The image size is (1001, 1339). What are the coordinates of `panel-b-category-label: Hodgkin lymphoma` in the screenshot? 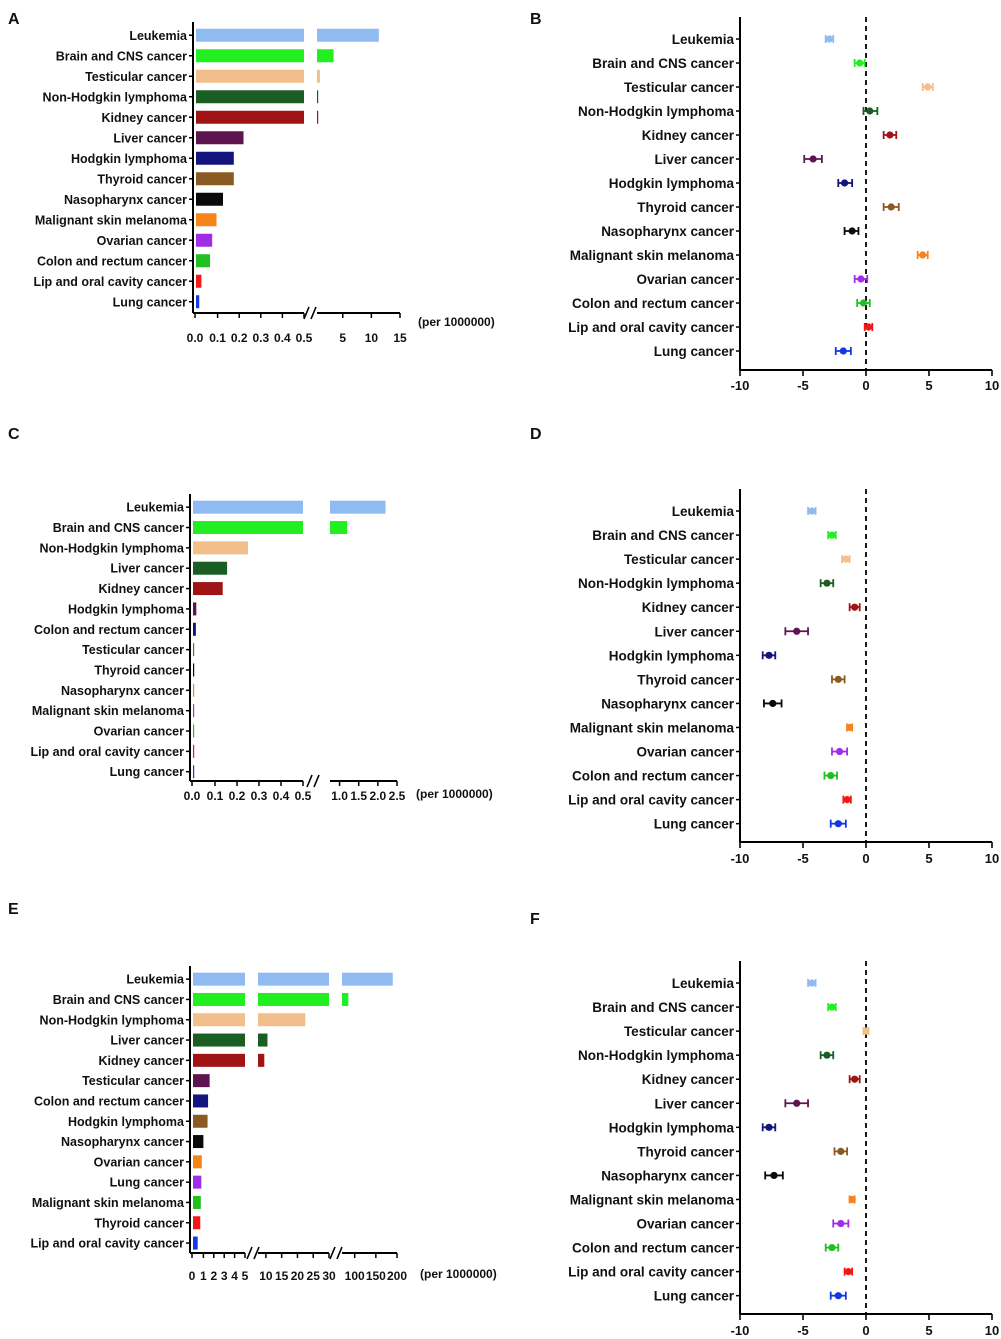 It's located at (672, 183).